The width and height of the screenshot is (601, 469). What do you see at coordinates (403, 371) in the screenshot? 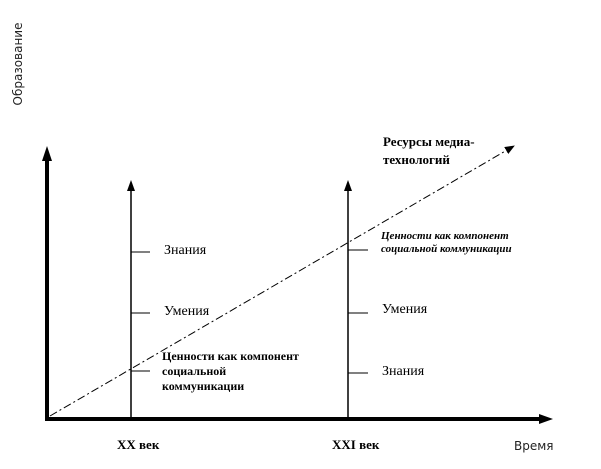
I see `xxi-level-bottom: Знания` at bounding box center [403, 371].